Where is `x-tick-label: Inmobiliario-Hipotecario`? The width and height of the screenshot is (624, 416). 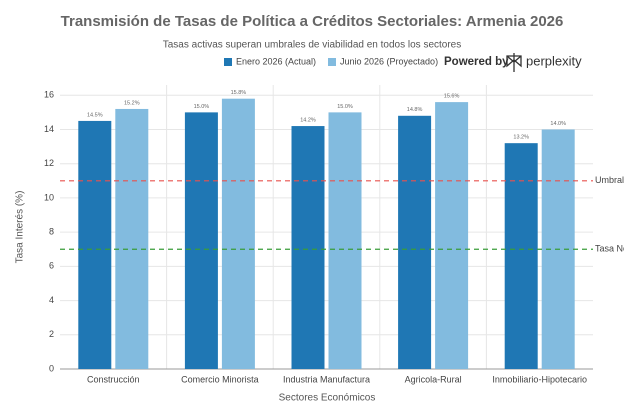
x-tick-label: Inmobiliario-Hipotecario is located at coordinates (539, 379).